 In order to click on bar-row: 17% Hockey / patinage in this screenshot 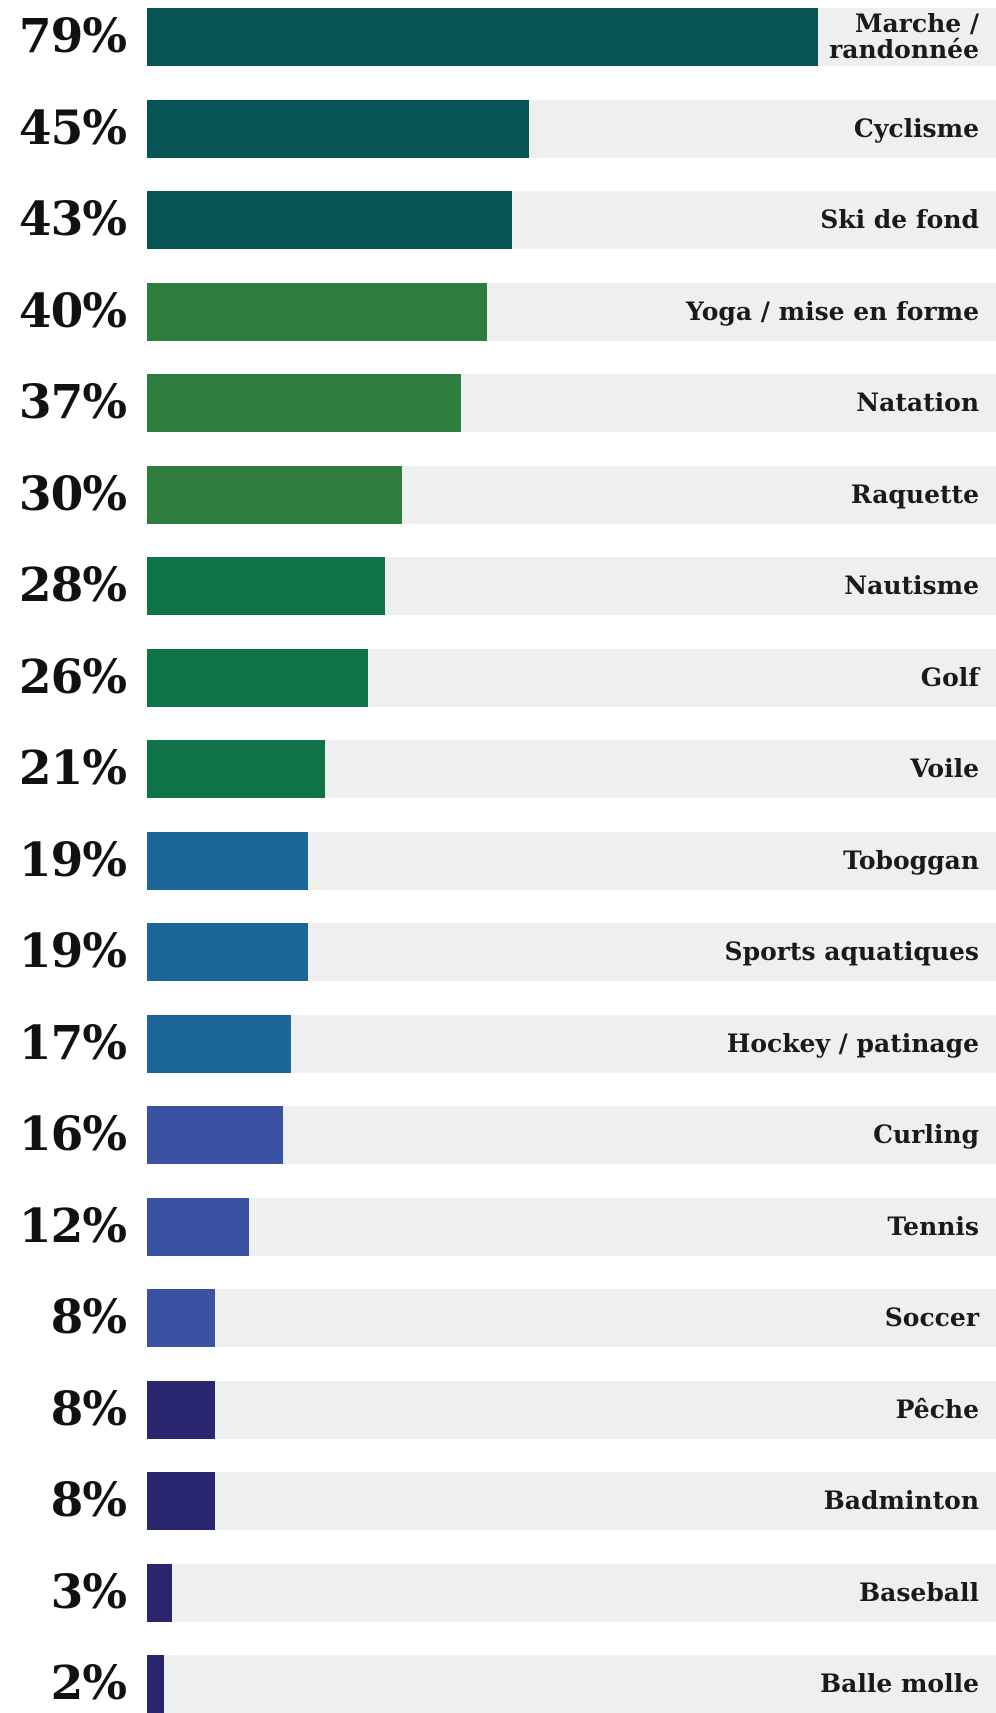, I will do `click(498, 1043)`.